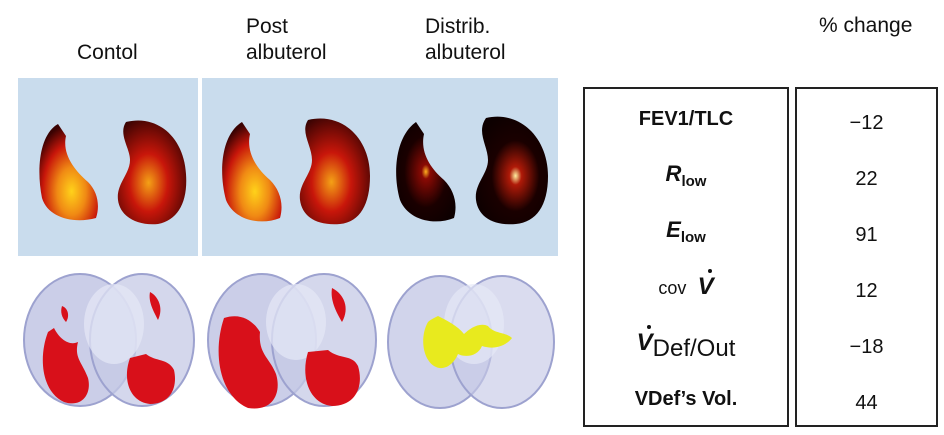  I want to click on metric-suffix: Def/Out, so click(694, 348).